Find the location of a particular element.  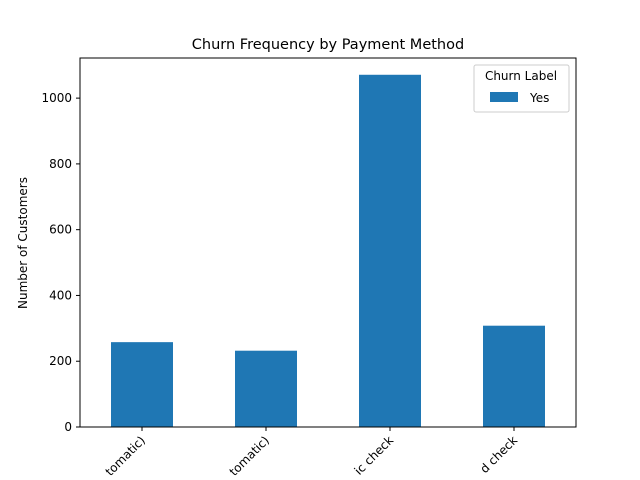

legend-entry-yes: Yes is located at coordinates (539, 98).